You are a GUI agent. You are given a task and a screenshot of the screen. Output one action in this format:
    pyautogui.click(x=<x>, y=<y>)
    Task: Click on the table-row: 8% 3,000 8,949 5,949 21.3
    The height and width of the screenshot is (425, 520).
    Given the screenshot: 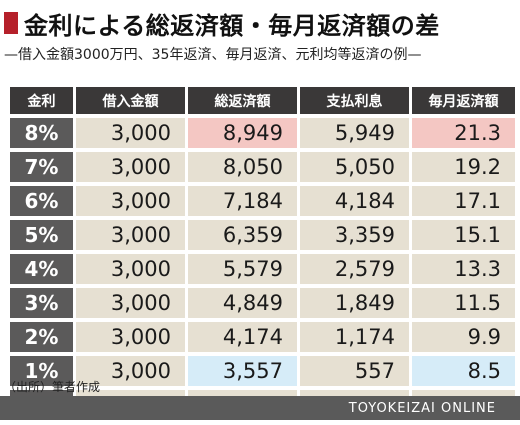 What is the action you would take?
    pyautogui.click(x=262, y=133)
    